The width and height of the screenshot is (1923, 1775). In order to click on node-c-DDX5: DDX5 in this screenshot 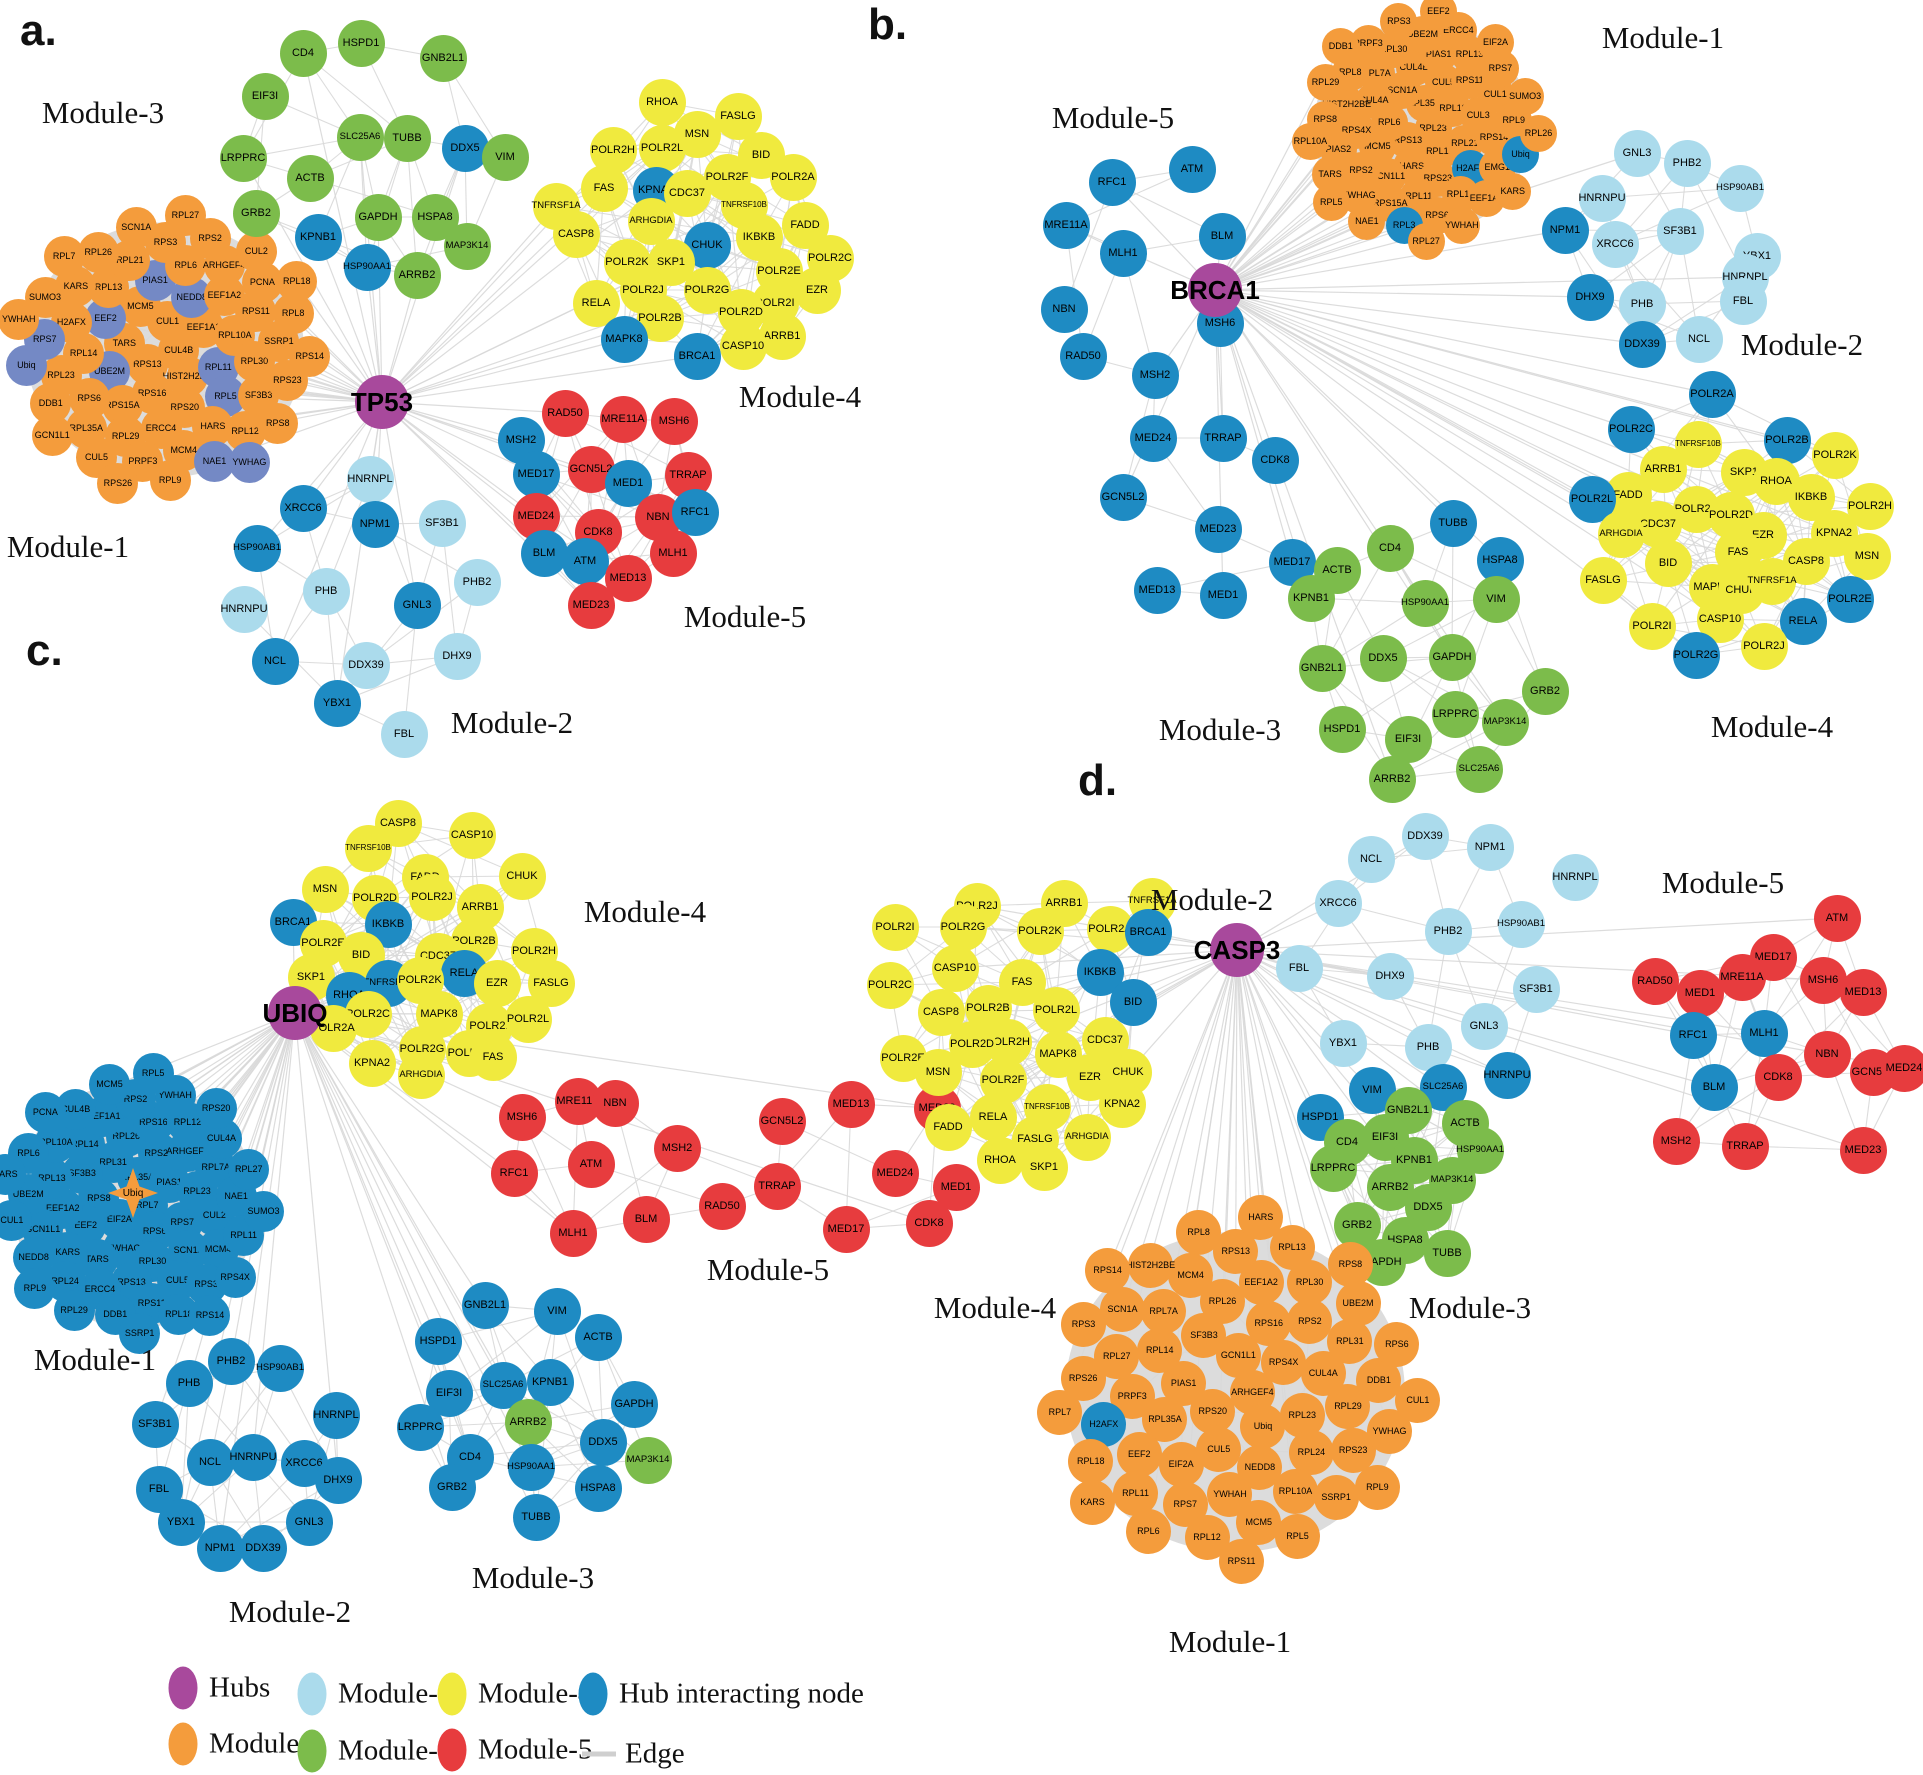, I will do `click(603, 1442)`.